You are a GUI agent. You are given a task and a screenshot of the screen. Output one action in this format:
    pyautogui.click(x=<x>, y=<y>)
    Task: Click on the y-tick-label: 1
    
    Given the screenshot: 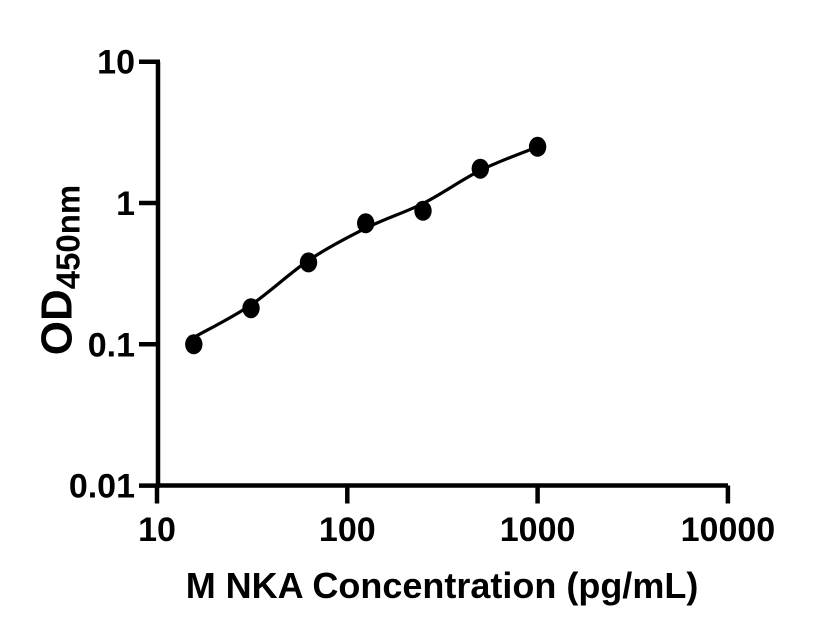 What is the action you would take?
    pyautogui.click(x=125, y=204)
    